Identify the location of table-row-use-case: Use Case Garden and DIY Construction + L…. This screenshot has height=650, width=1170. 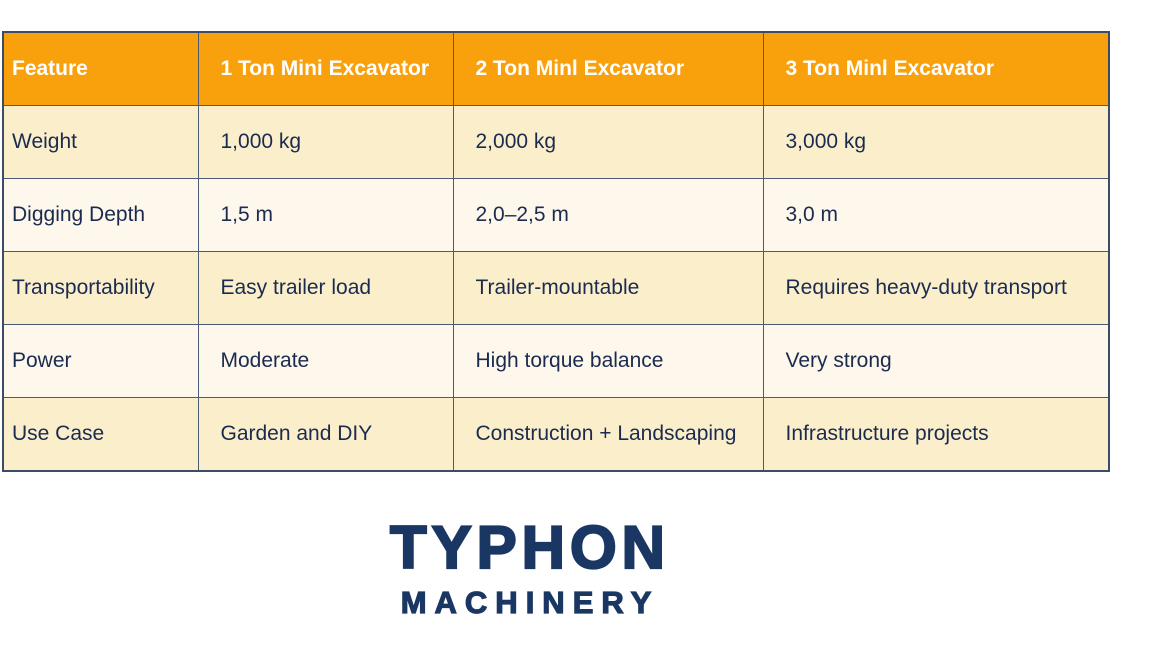
(556, 434).